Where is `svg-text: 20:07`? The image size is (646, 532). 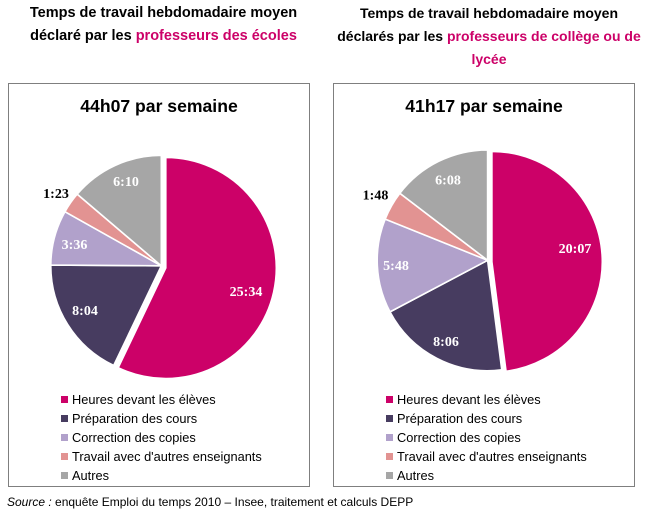 svg-text: 20:07 is located at coordinates (575, 249).